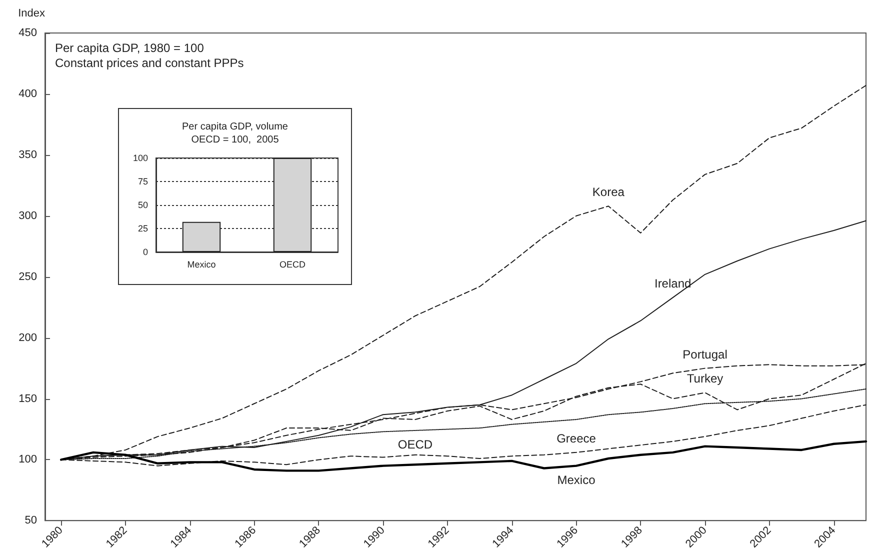 The width and height of the screenshot is (872, 552). I want to click on y-tick-label: 400, so click(27, 94).